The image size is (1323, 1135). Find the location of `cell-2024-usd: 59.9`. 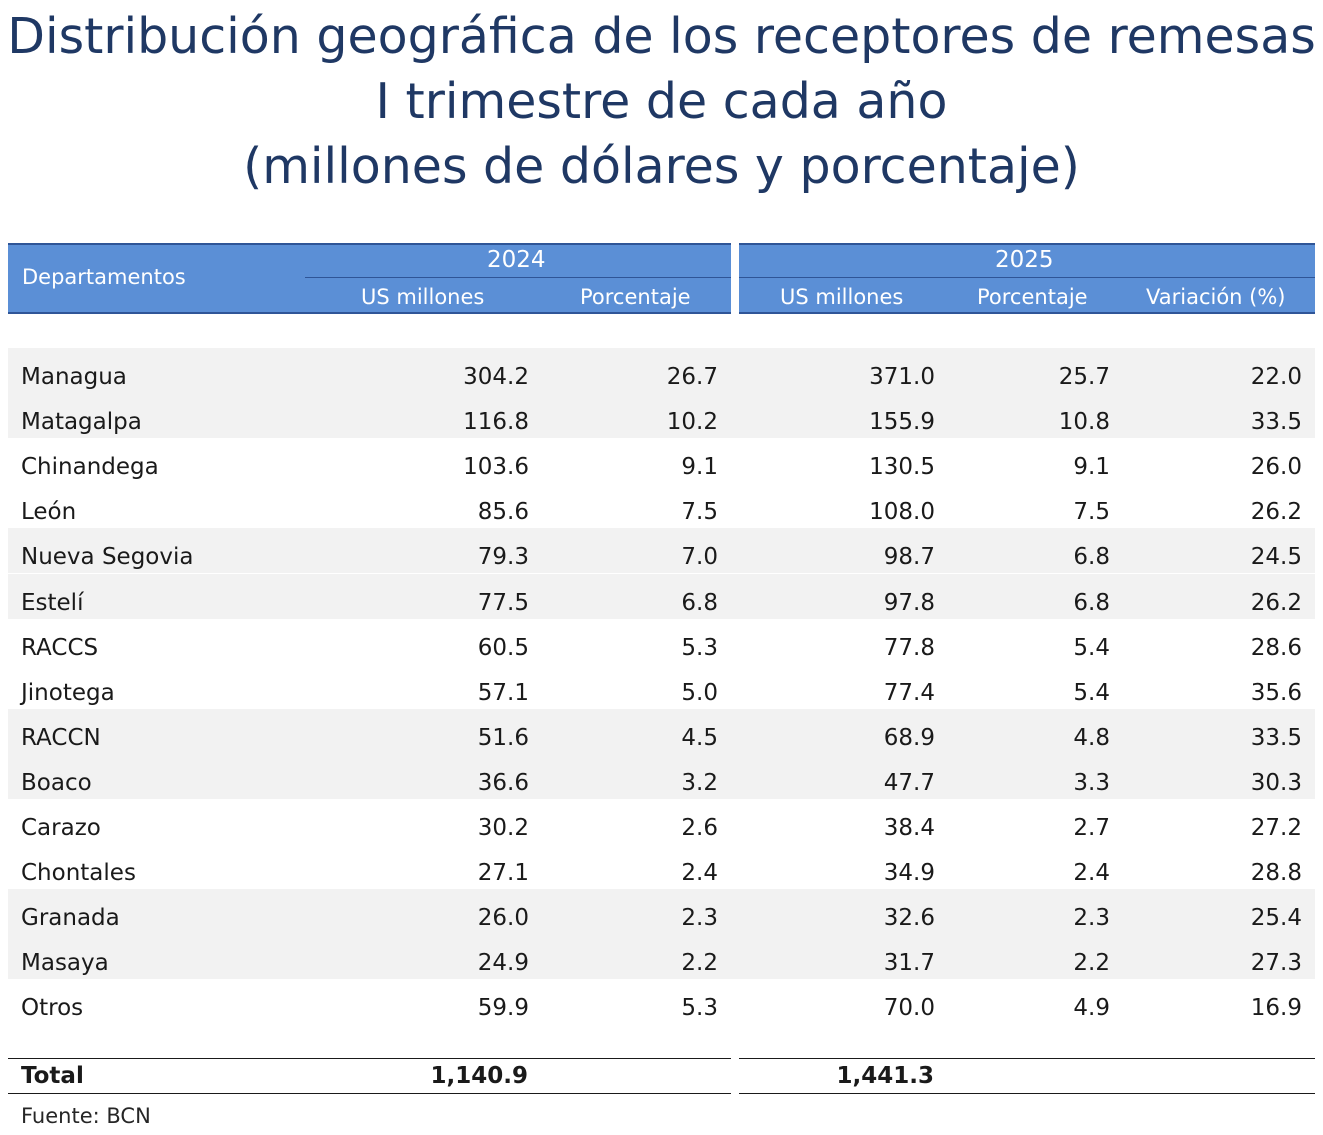

cell-2024-usd: 59.9 is located at coordinates (503, 1008).